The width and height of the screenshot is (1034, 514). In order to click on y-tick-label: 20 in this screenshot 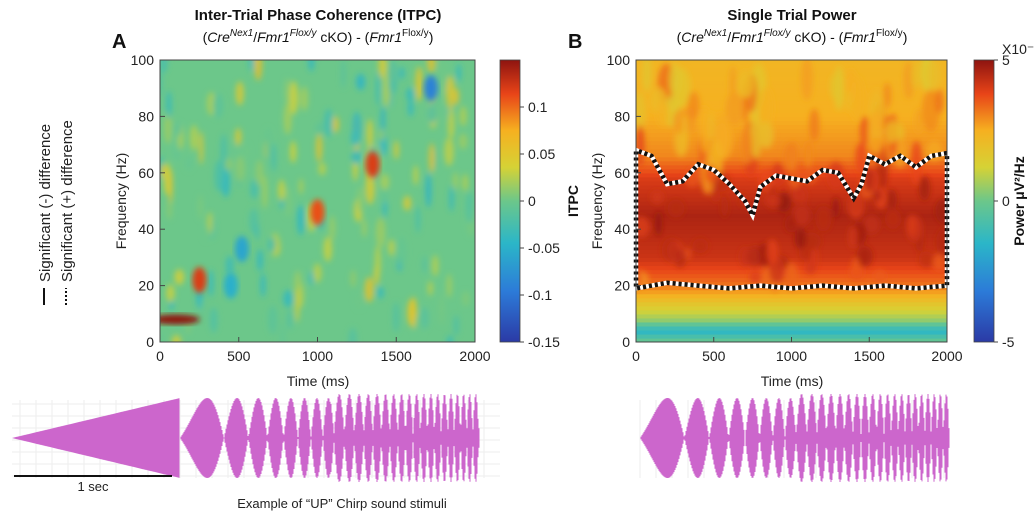, I will do `click(146, 286)`.